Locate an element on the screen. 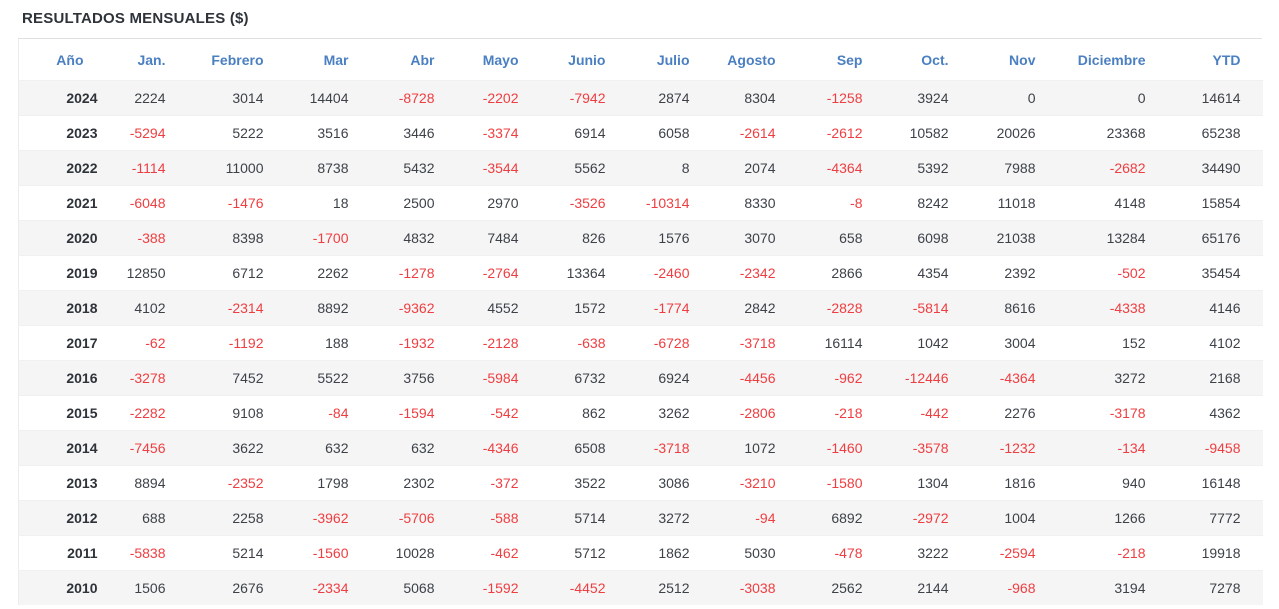  value-cell: -3962 is located at coordinates (328, 518).